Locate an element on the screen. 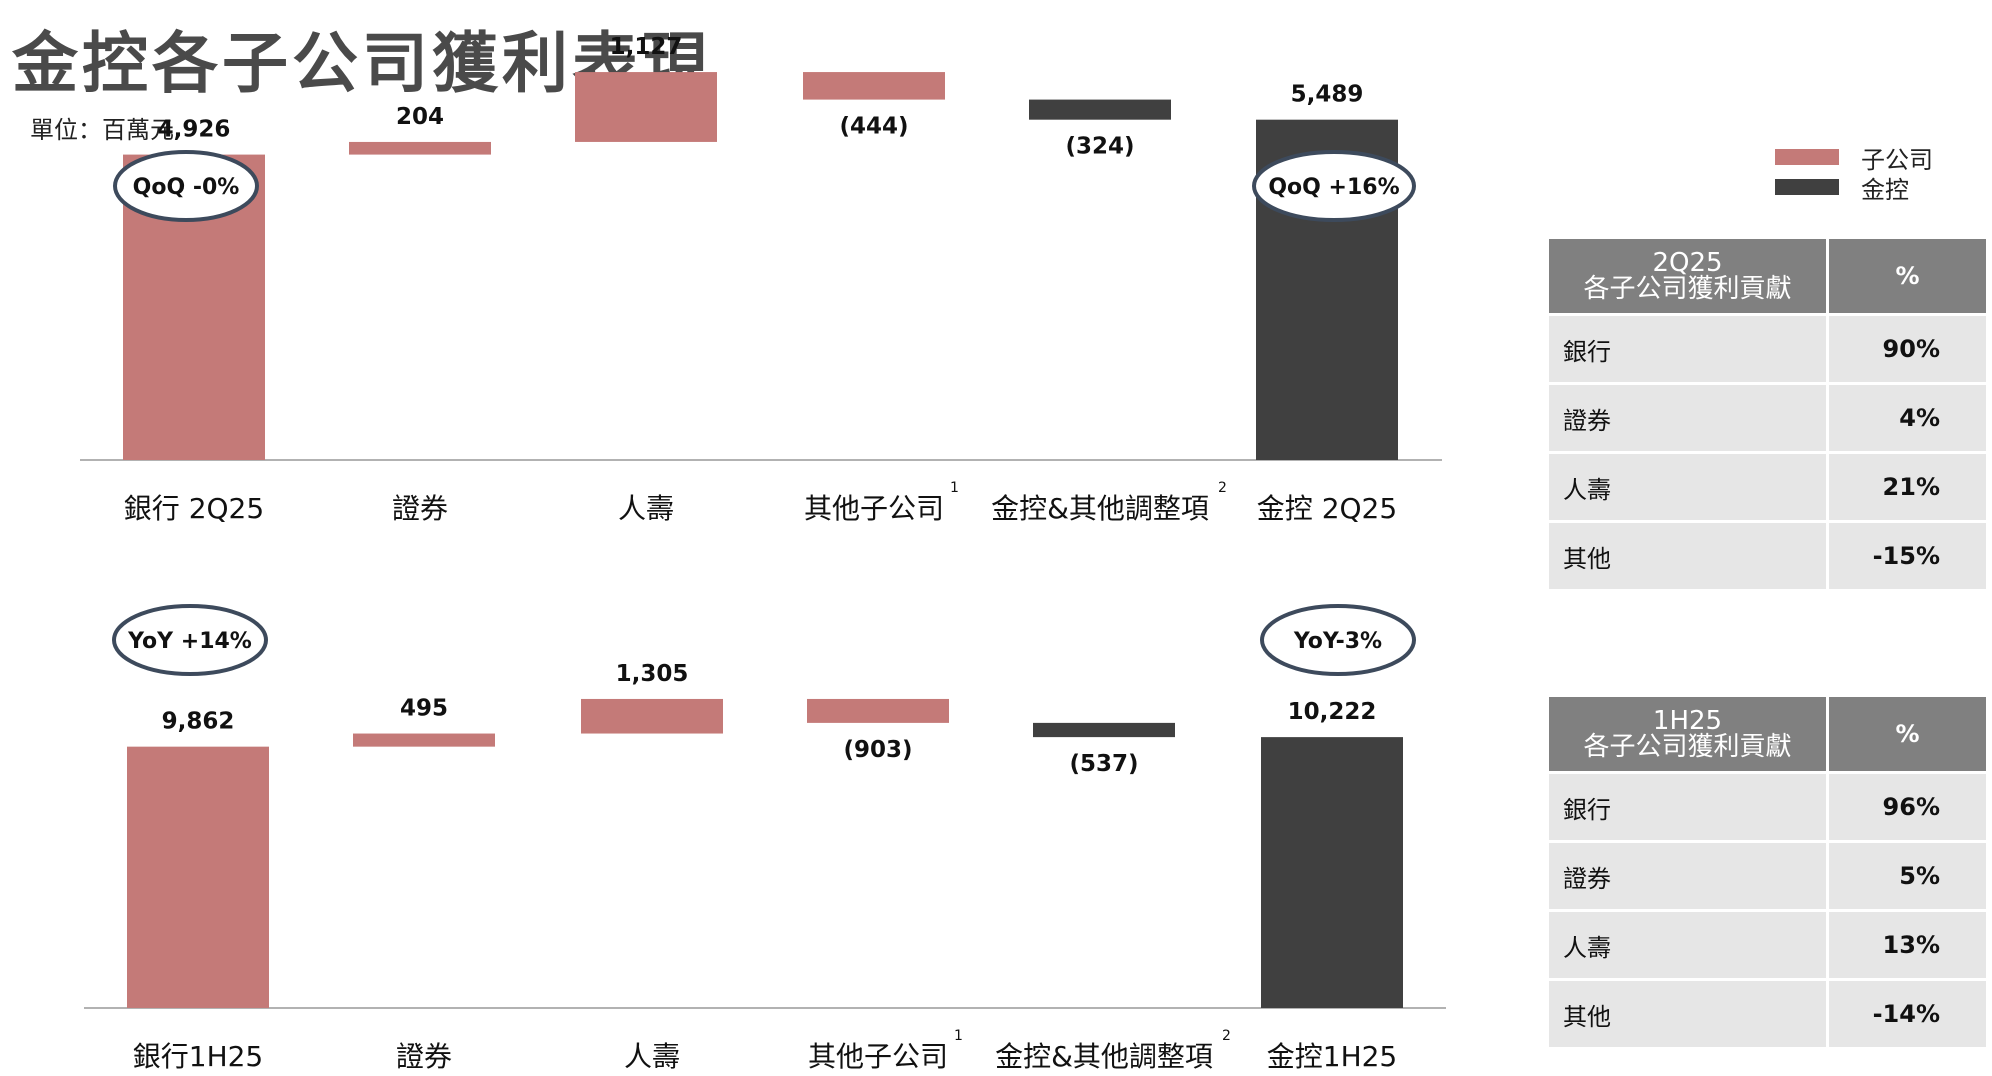 Image resolution: width=1992 pixels, height=1076 pixels. annotation-text-1: YoY-3% is located at coordinates (1337, 641).